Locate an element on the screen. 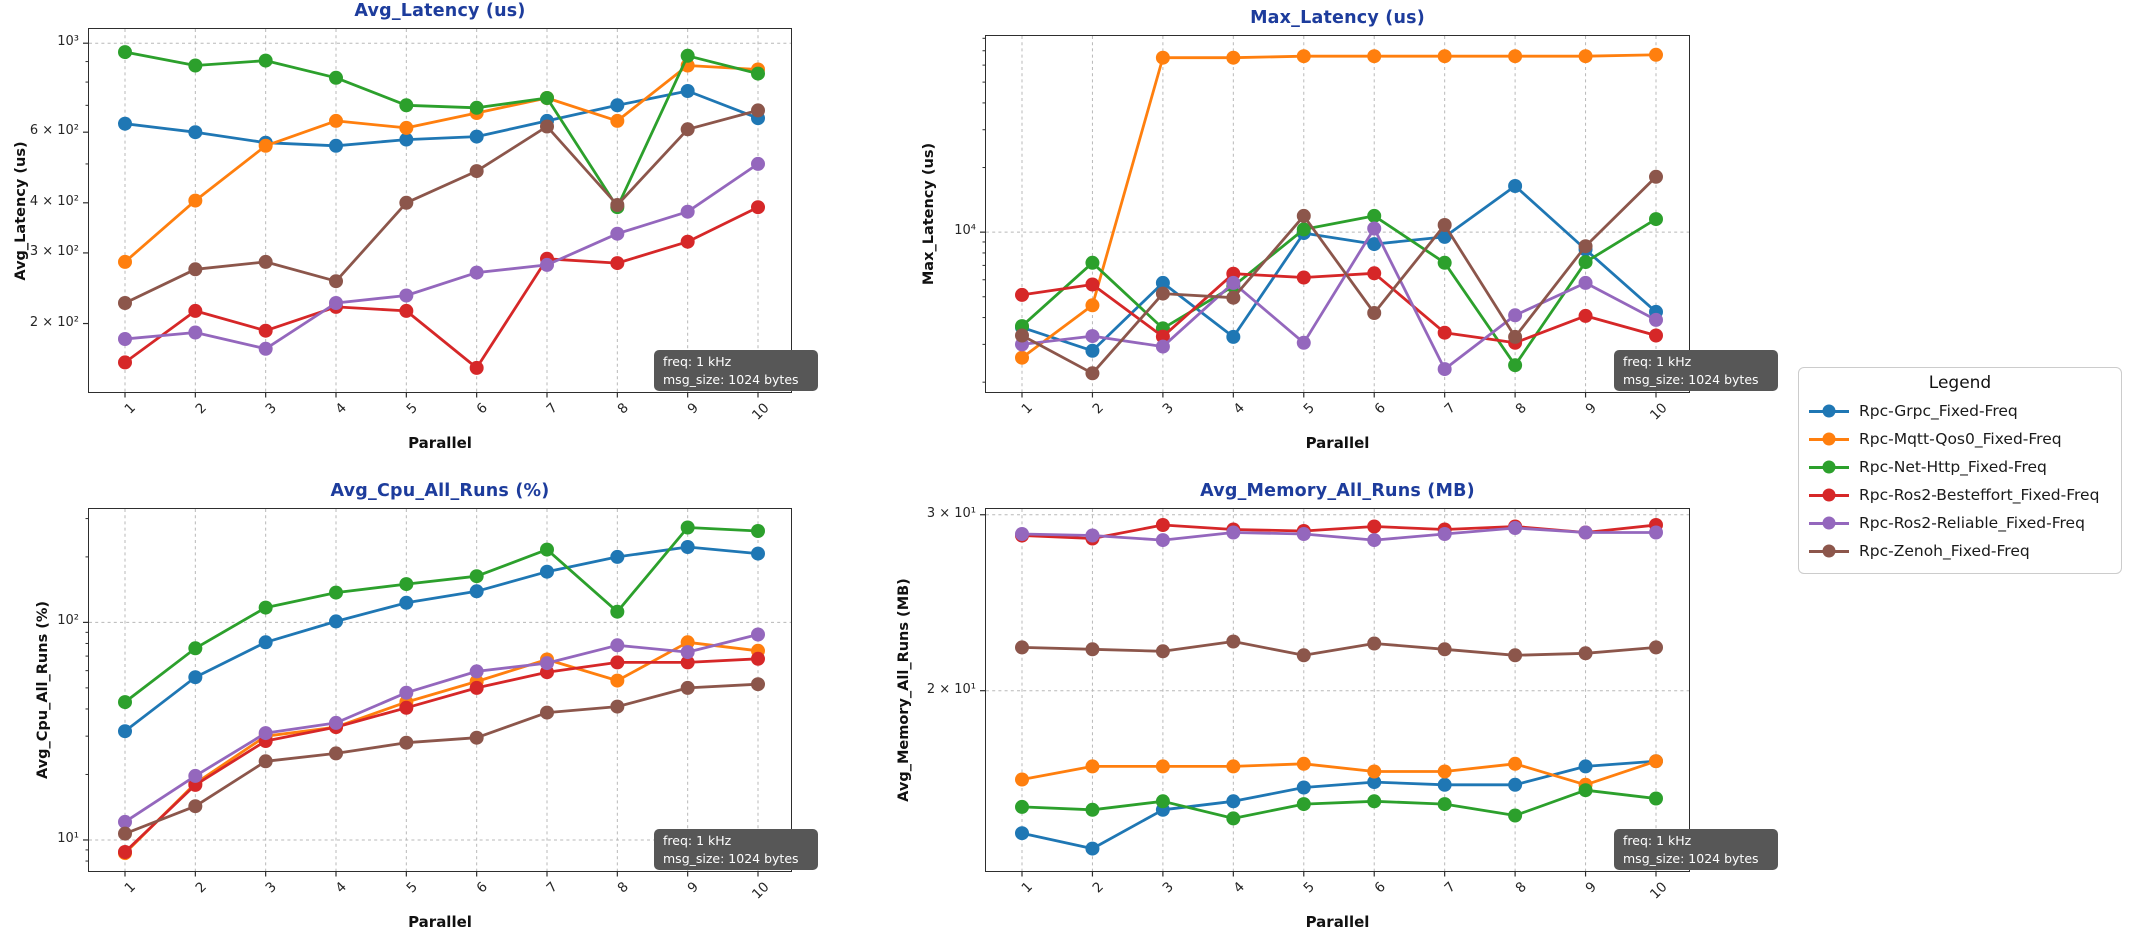 The image size is (2130, 936). annotation-box: freq: 1 kHz msg_size: 1024 bytes is located at coordinates (1696, 370).